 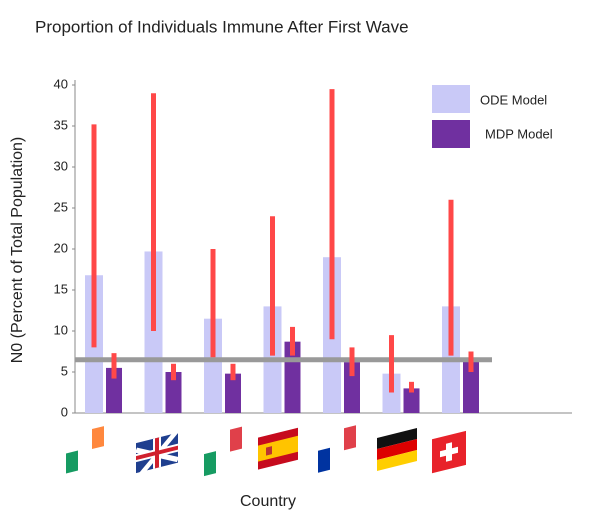 What do you see at coordinates (64, 411) in the screenshot?
I see `y-tick-label: 0` at bounding box center [64, 411].